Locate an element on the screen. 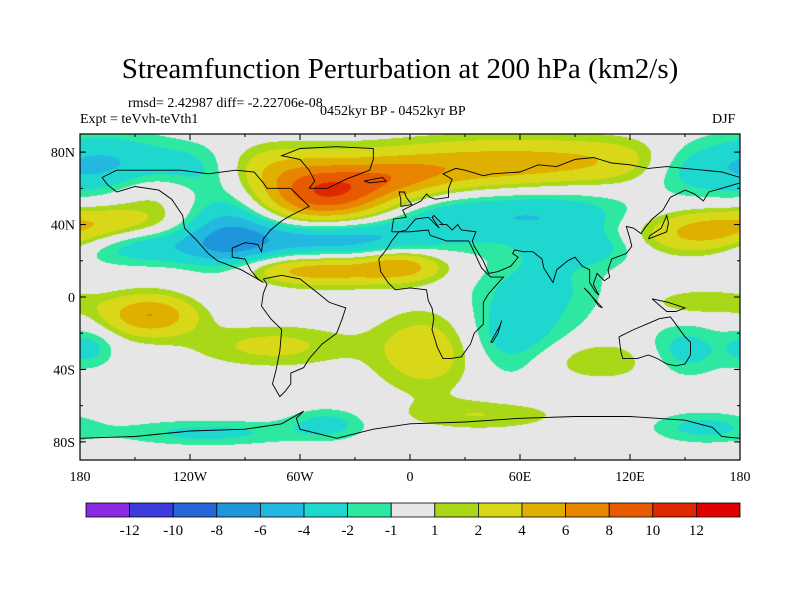 The height and width of the screenshot is (600, 800). colorbar-label: -6 is located at coordinates (260, 531).